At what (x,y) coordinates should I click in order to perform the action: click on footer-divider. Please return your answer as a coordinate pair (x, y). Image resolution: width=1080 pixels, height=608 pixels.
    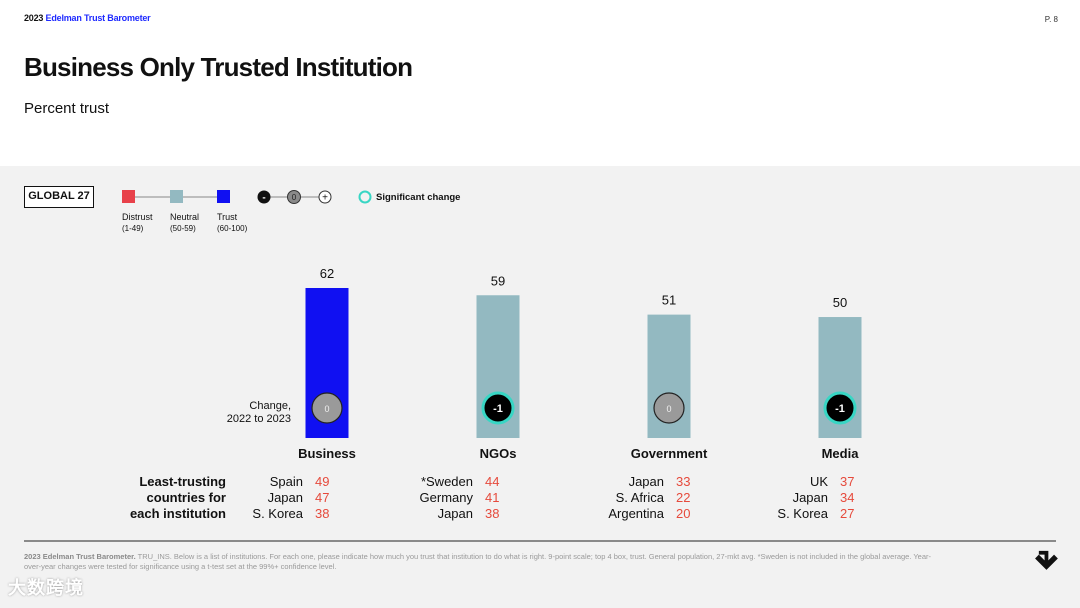
    Looking at the image, I should click on (540, 541).